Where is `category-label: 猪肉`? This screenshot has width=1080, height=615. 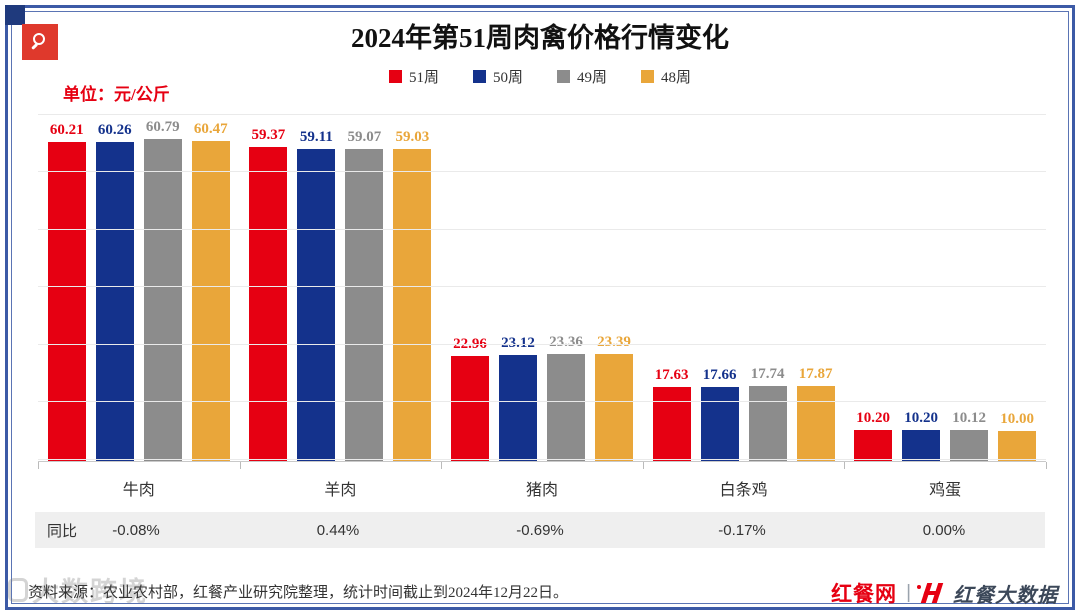 category-label: 猪肉 is located at coordinates (541, 490).